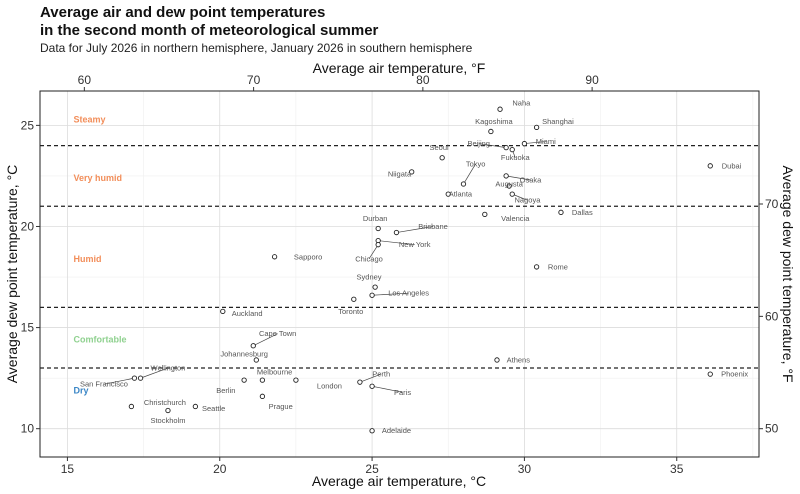 The width and height of the screenshot is (800, 494). I want to click on city-label: Dallas, so click(582, 212).